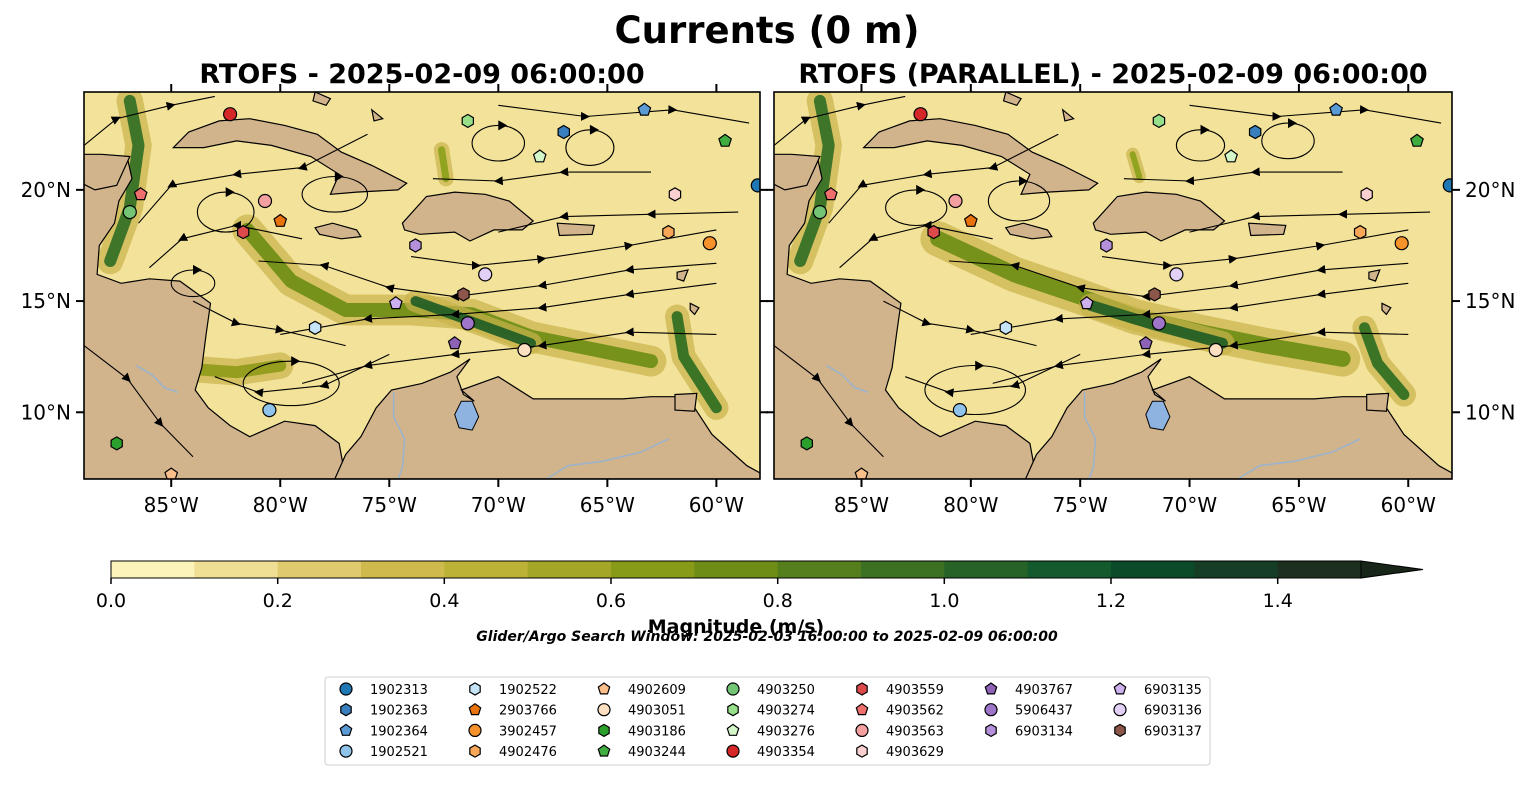 The width and height of the screenshot is (1535, 802). What do you see at coordinates (547, 418) in the screenshot?
I see `land-south-america` at bounding box center [547, 418].